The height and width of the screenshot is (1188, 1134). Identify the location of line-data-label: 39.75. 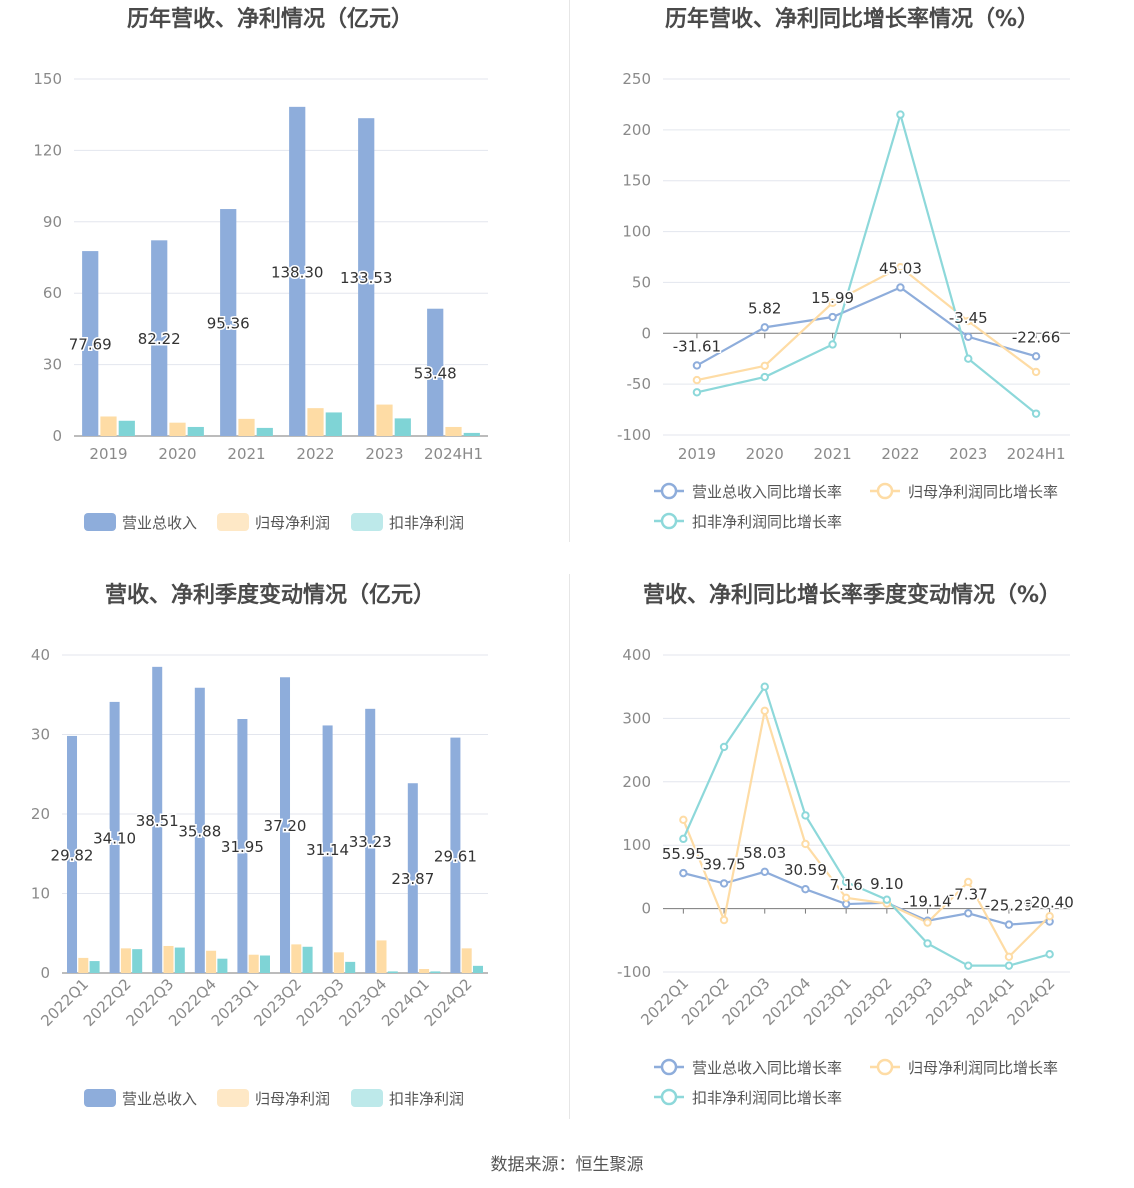
(724, 864).